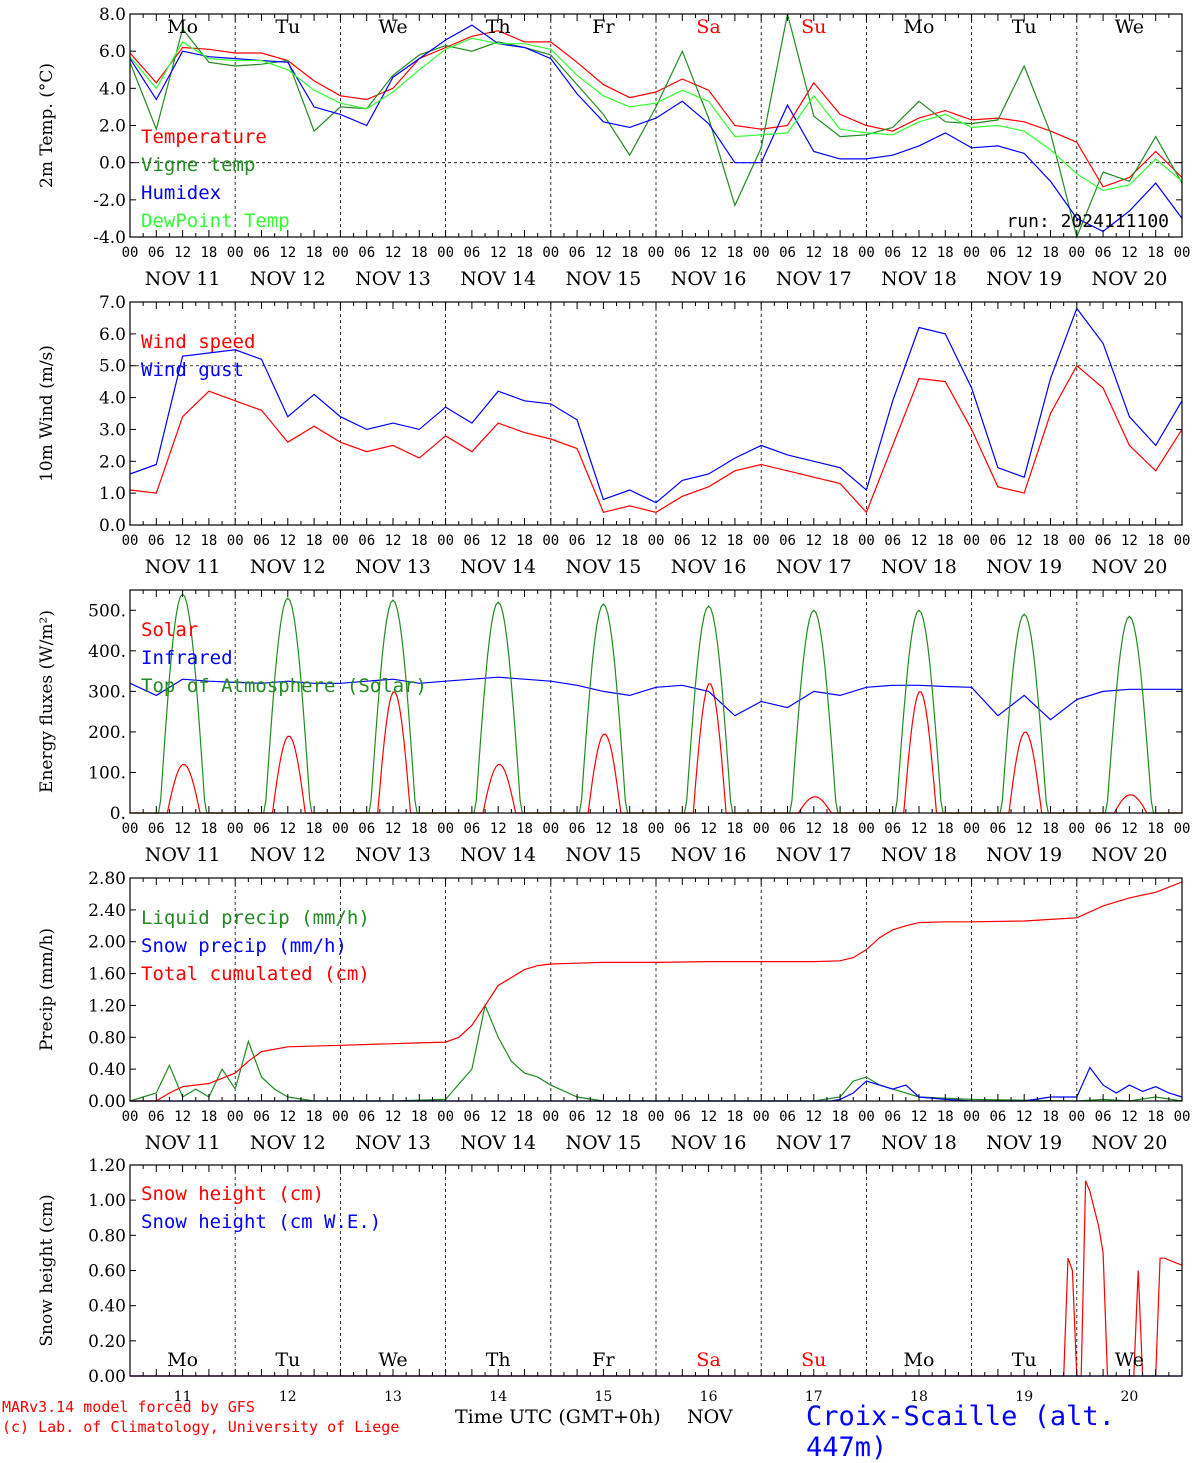 The width and height of the screenshot is (1194, 1463). What do you see at coordinates (1087, 221) in the screenshot?
I see `run-annotation: run: 2024111100` at bounding box center [1087, 221].